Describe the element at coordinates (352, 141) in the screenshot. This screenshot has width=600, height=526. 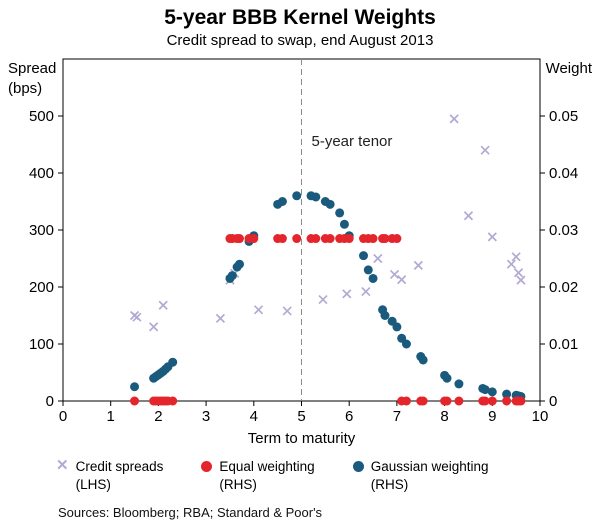
I see `svg-text: 5-year tenor` at that location.